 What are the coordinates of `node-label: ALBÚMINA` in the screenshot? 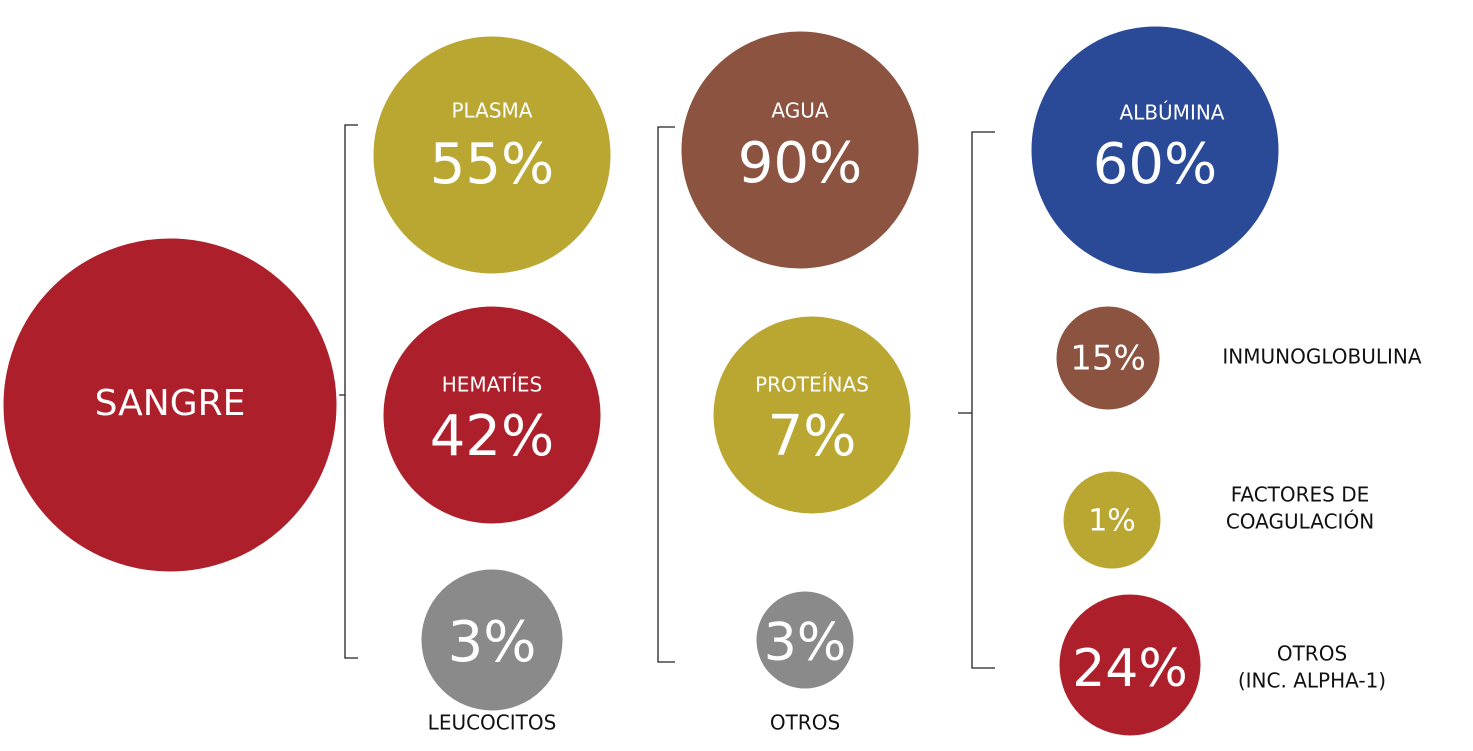 It's located at (1172, 113).